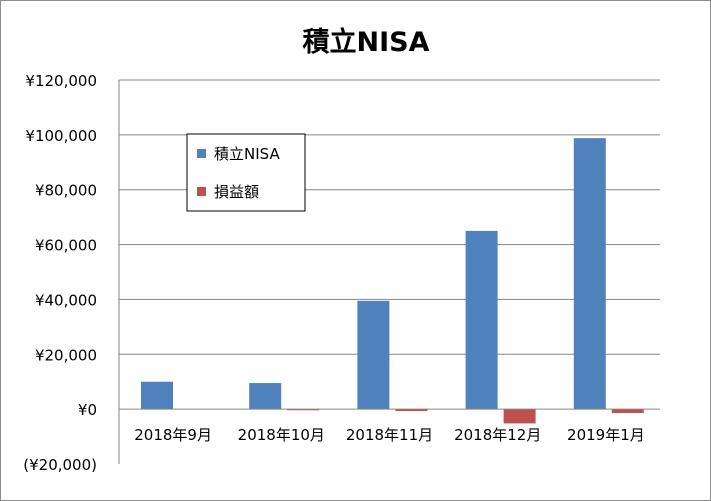  What do you see at coordinates (497, 435) in the screenshot?
I see `x-category-label: 2018年12月` at bounding box center [497, 435].